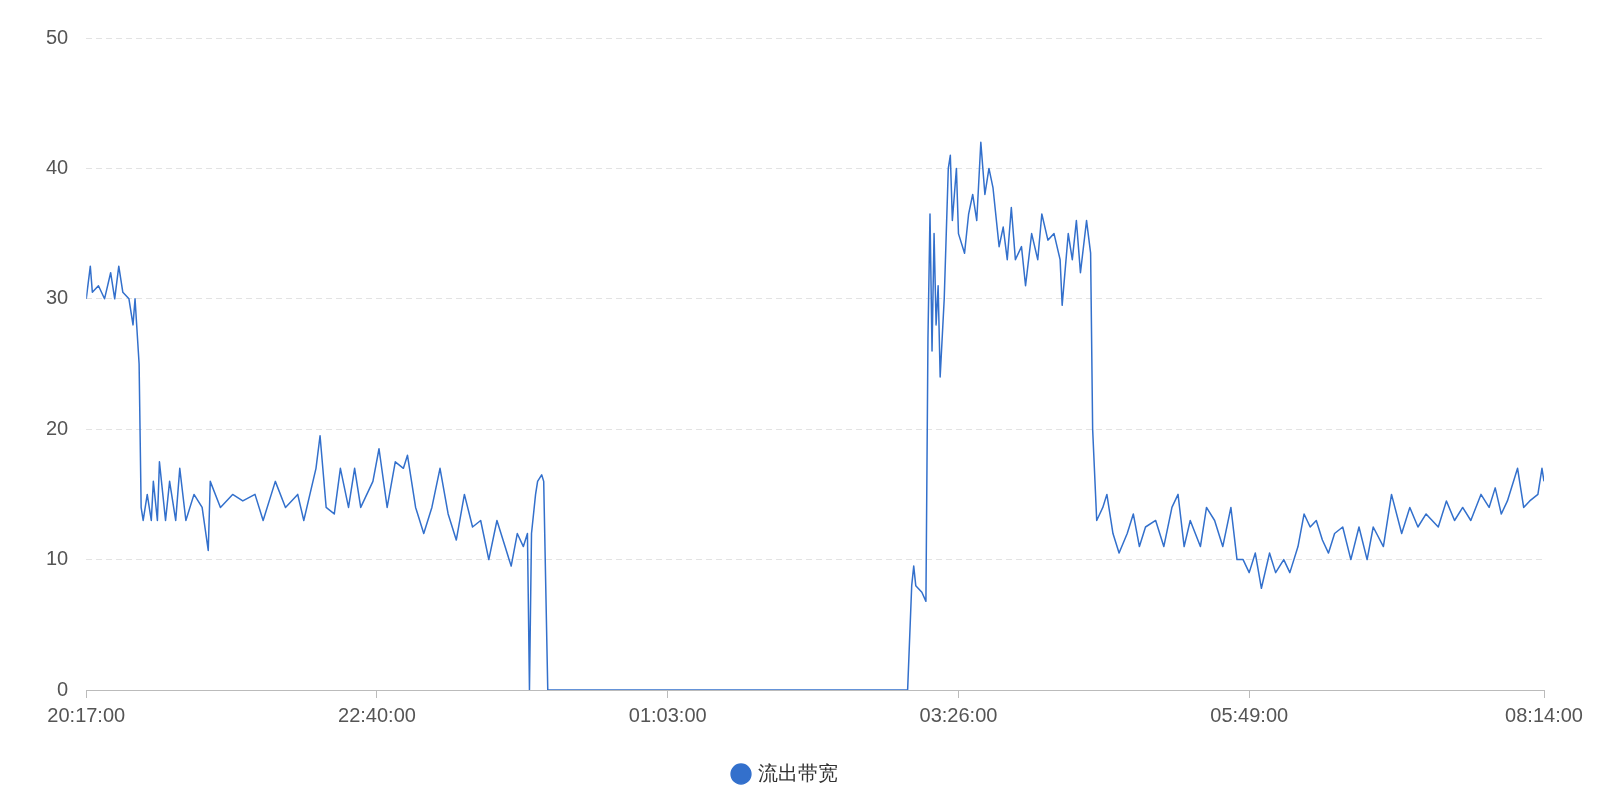 Image resolution: width=1602 pixels, height=812 pixels. Describe the element at coordinates (63, 688) in the screenshot. I see `y-tick-label: 0` at that location.